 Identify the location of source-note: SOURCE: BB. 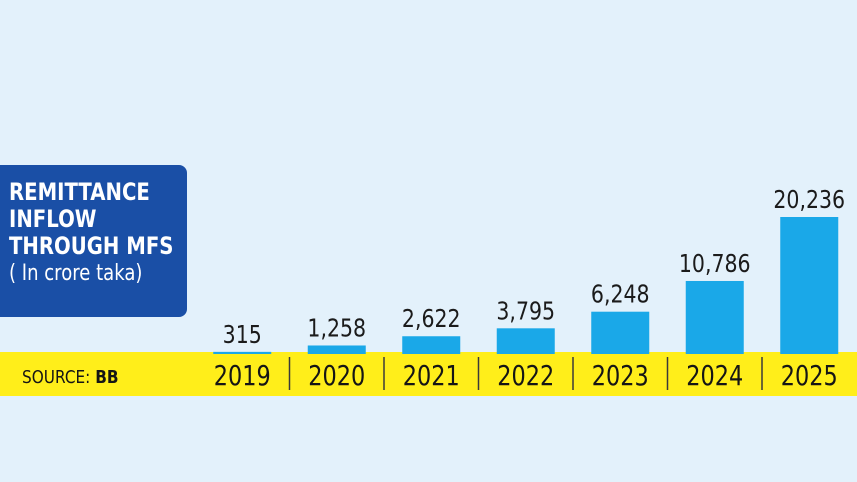
(70, 377).